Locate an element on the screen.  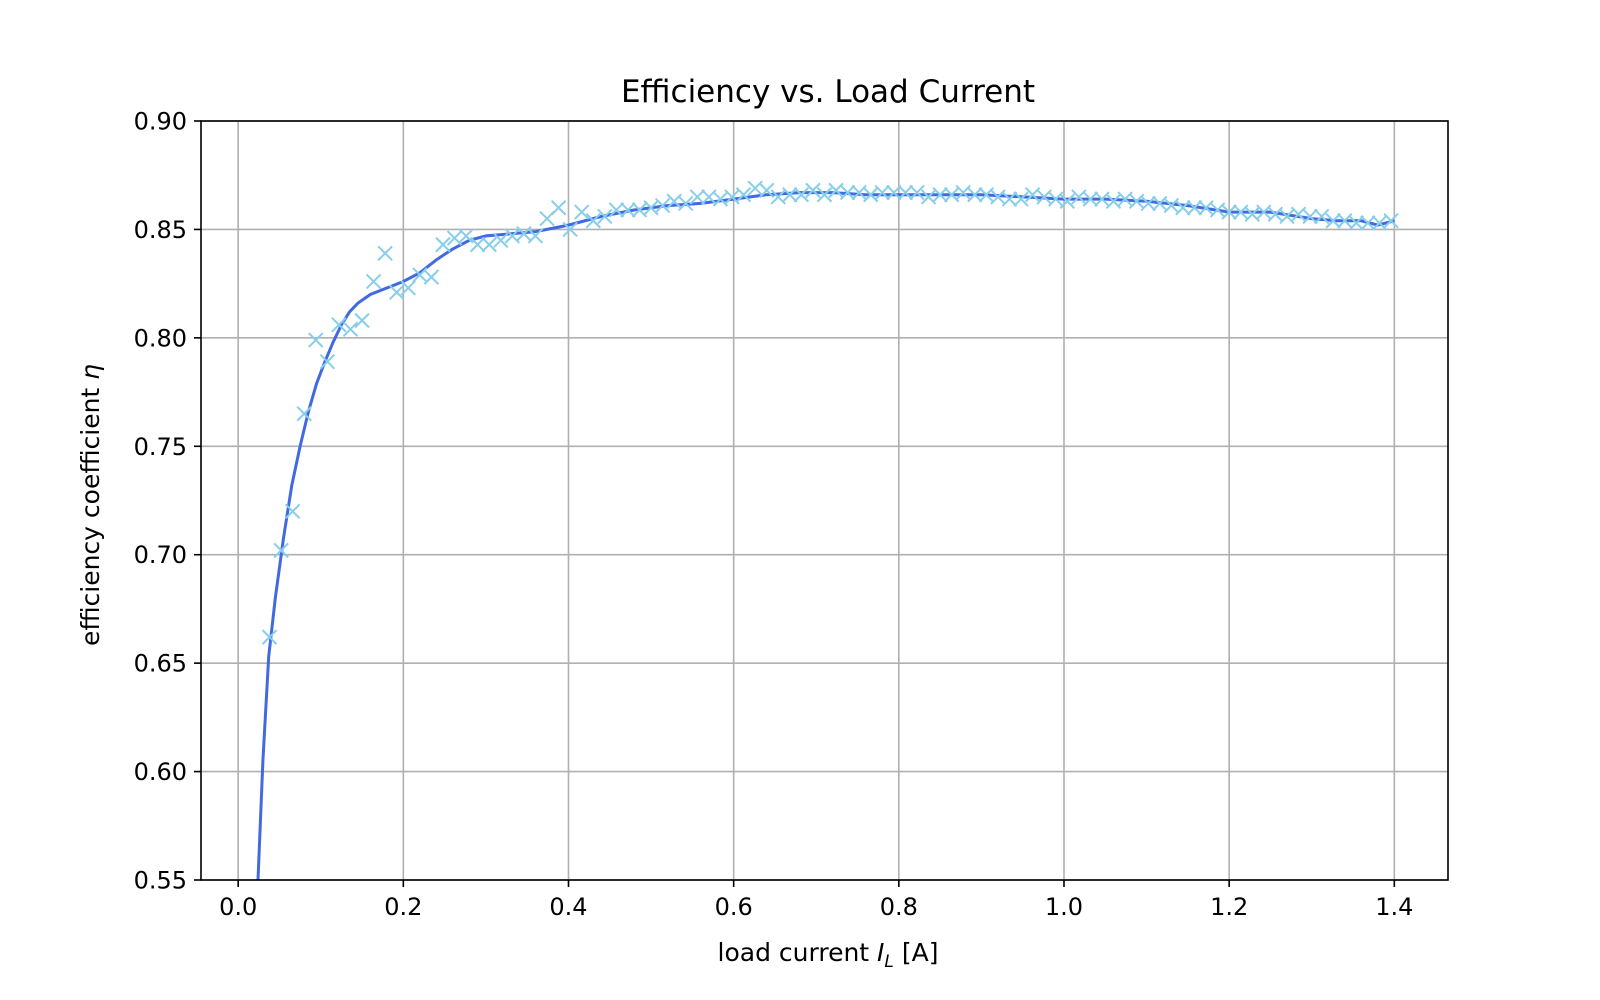
y-tick-label: 0.70 is located at coordinates (160, 555).